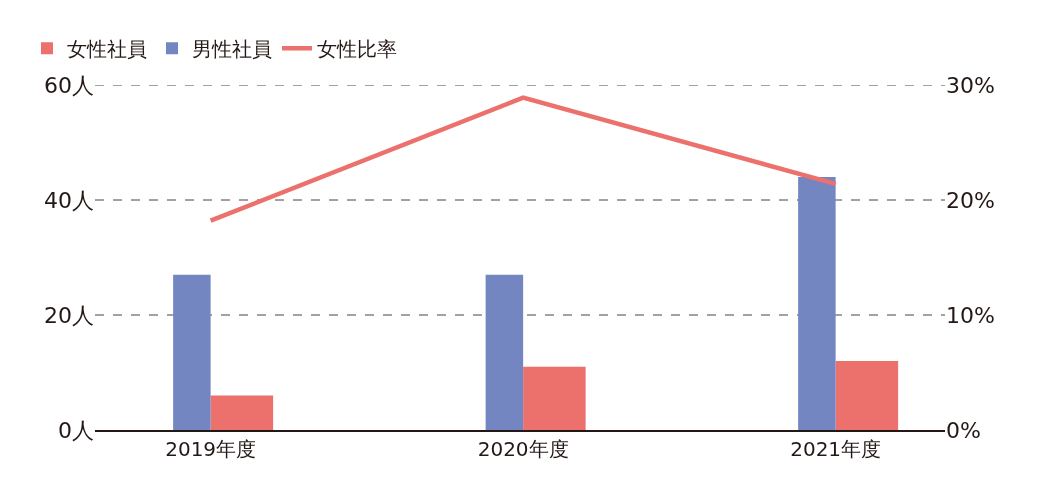 The image size is (1050, 490). What do you see at coordinates (970, 200) in the screenshot?
I see `y2-tick-label: 20%` at bounding box center [970, 200].